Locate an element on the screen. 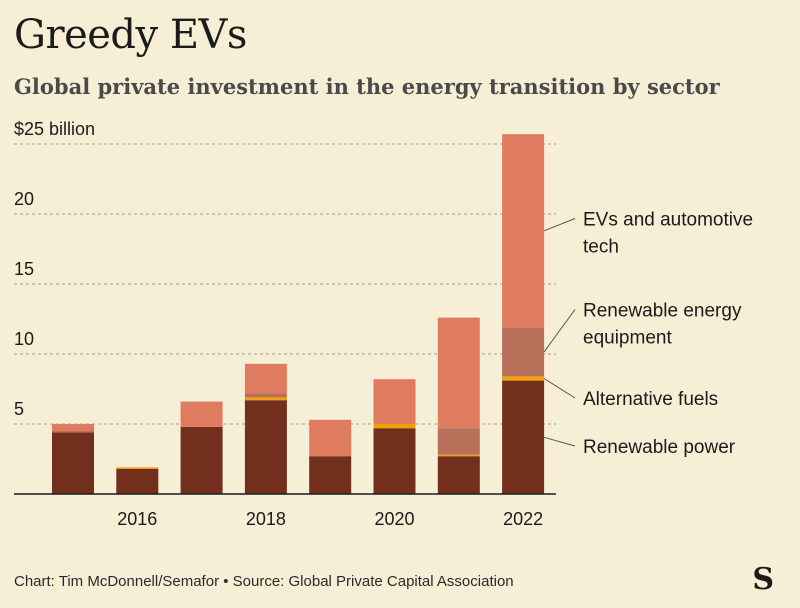 This screenshot has width=800, height=608. x-tick-label: 2022 is located at coordinates (523, 519).